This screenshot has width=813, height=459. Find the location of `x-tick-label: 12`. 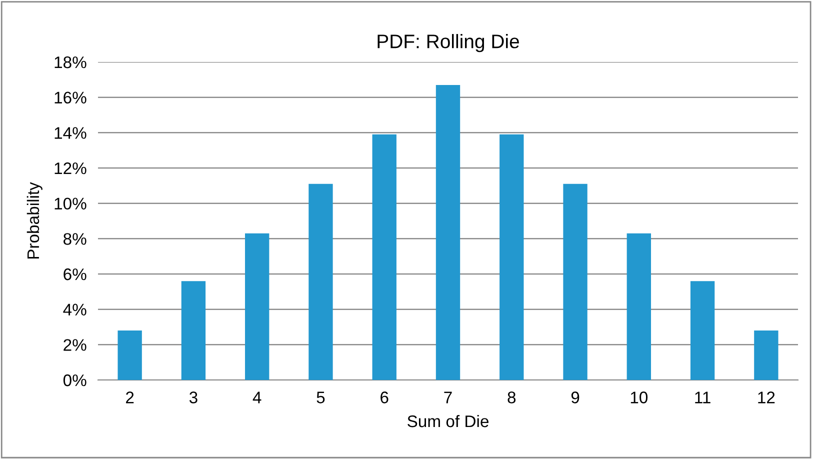

x-tick-label: 12 is located at coordinates (766, 398).